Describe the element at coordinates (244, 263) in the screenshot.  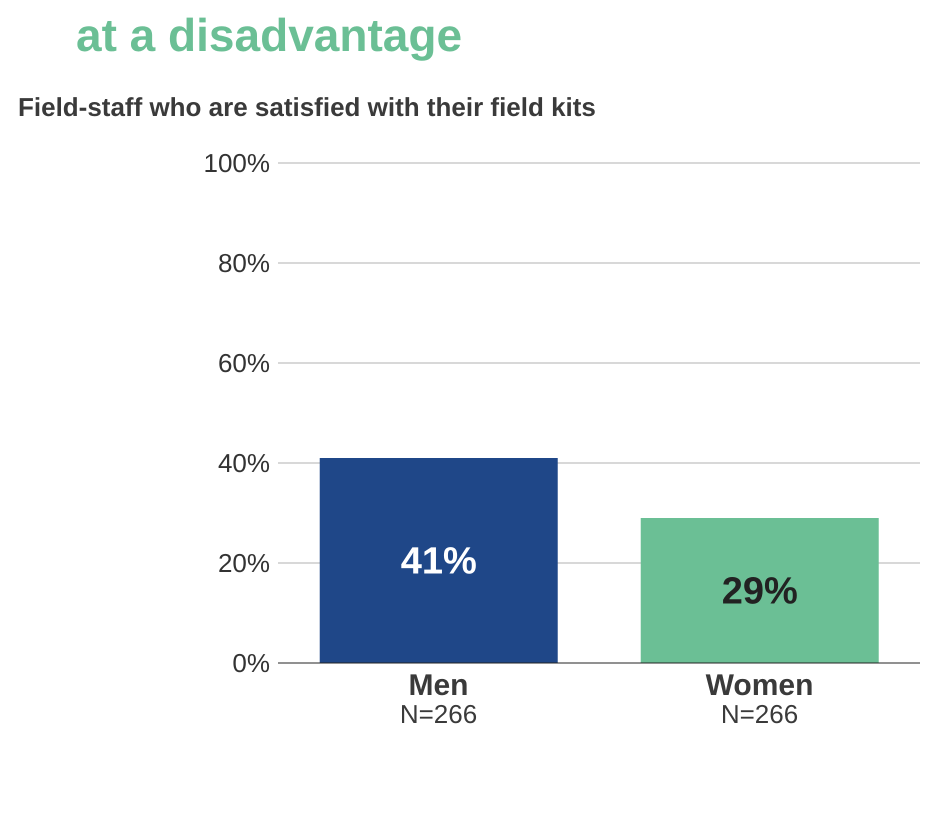
I see `y-tick-label: 80%` at that location.